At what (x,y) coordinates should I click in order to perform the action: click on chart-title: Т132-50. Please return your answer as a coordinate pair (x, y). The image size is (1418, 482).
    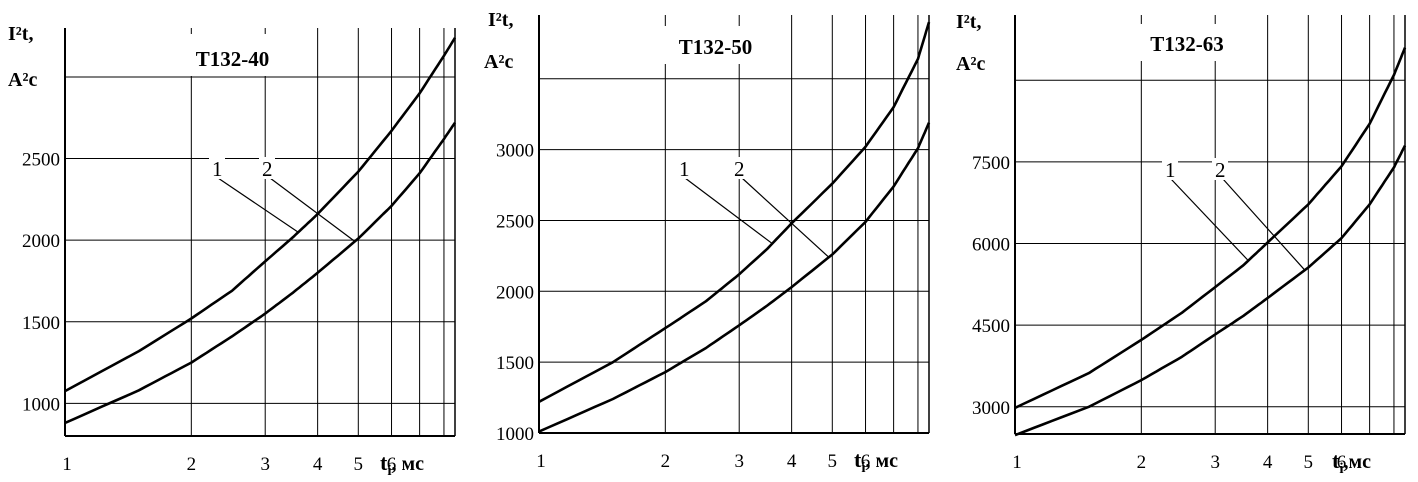
    Looking at the image, I should click on (716, 47).